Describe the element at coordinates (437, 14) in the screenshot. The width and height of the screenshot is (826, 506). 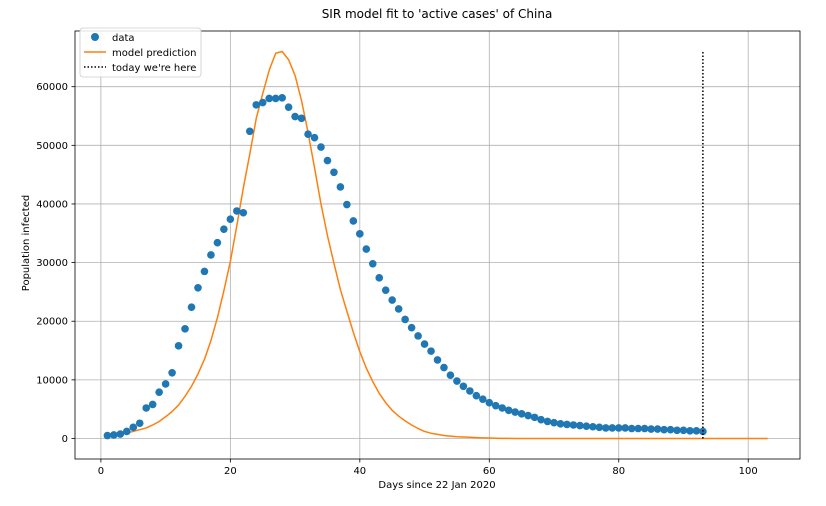
I see `chart-title: SIR model fit to 'active cases' of China` at that location.